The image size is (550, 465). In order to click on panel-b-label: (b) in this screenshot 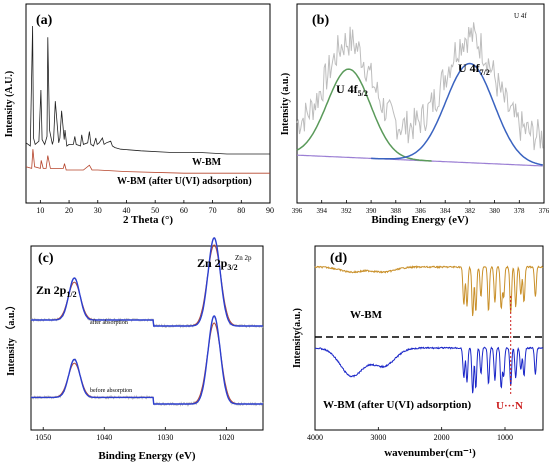, I will do `click(320, 20)`.